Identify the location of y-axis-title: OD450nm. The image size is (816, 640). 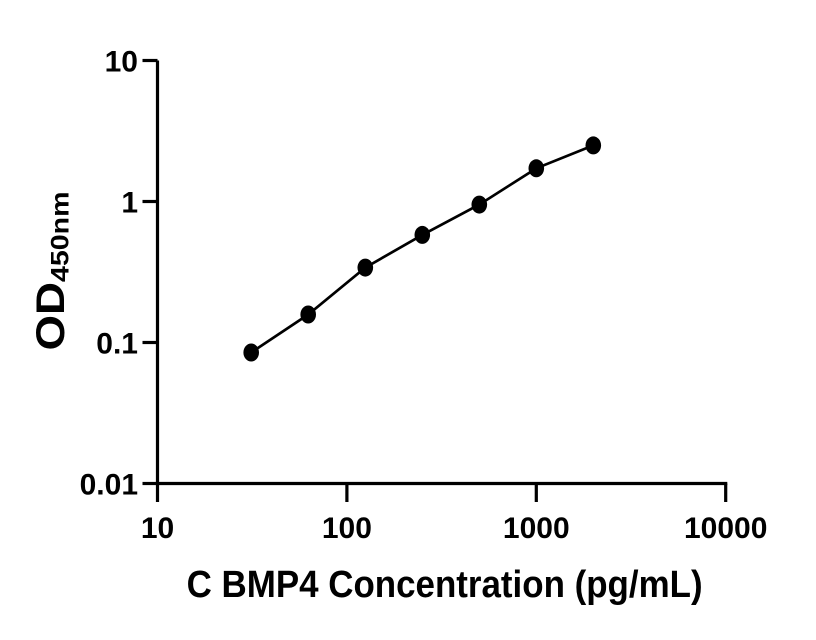
(52, 270).